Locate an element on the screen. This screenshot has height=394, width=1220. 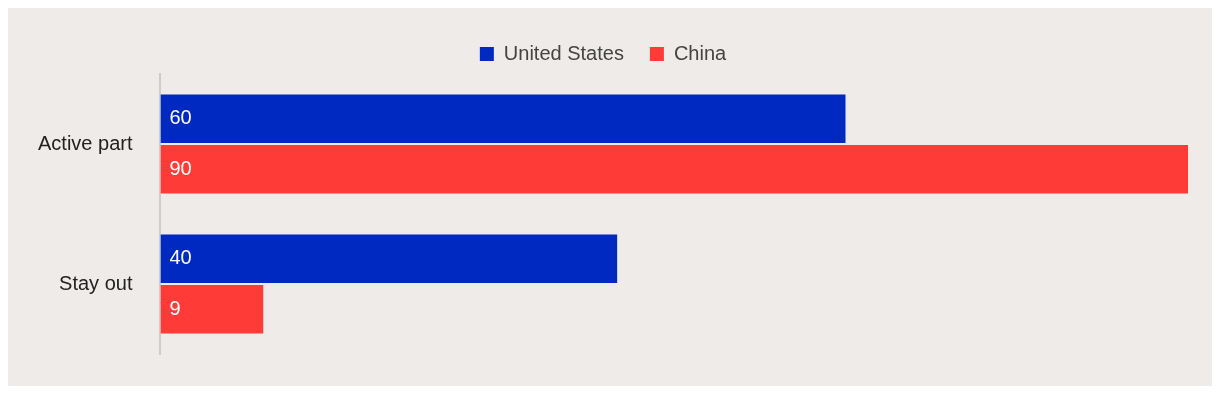
legend-label: United States is located at coordinates (563, 52).